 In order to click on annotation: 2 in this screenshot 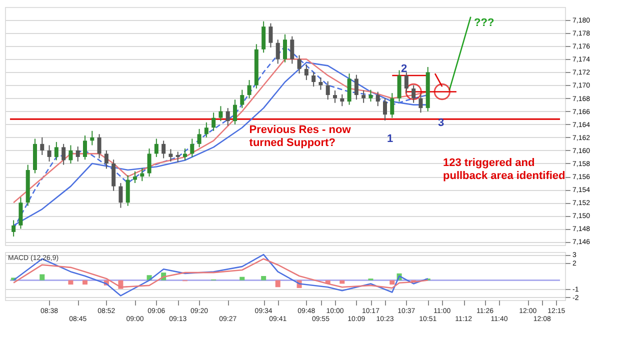, I will do `click(404, 69)`.